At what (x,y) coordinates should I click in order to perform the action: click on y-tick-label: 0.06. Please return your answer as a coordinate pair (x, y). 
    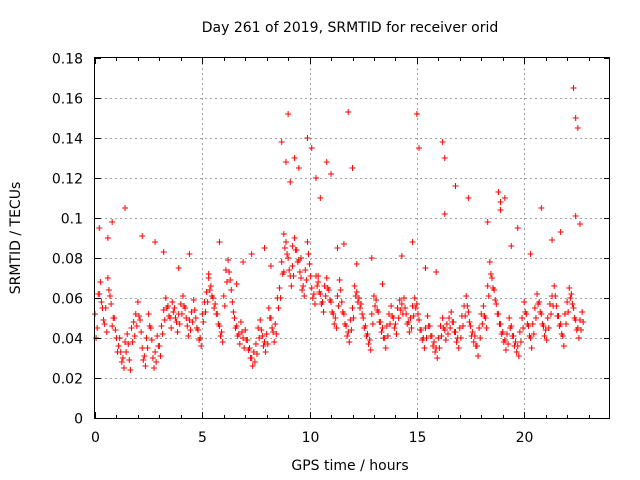
    Looking at the image, I should click on (67, 300).